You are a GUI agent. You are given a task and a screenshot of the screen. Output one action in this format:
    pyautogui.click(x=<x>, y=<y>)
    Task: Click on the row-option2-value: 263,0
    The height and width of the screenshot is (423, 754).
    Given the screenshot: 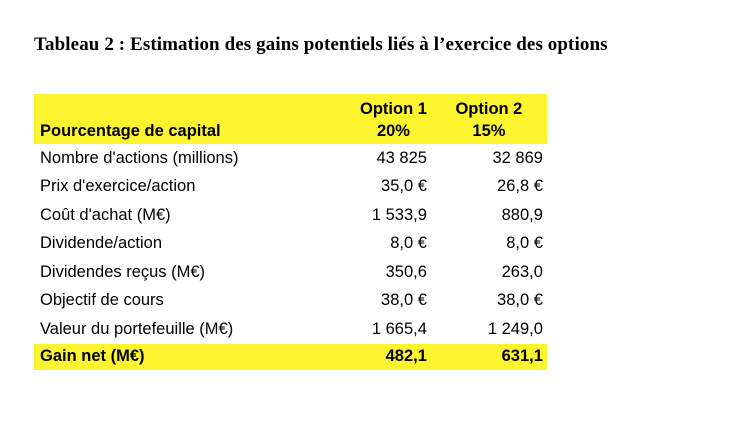 What is the action you would take?
    pyautogui.click(x=522, y=271)
    